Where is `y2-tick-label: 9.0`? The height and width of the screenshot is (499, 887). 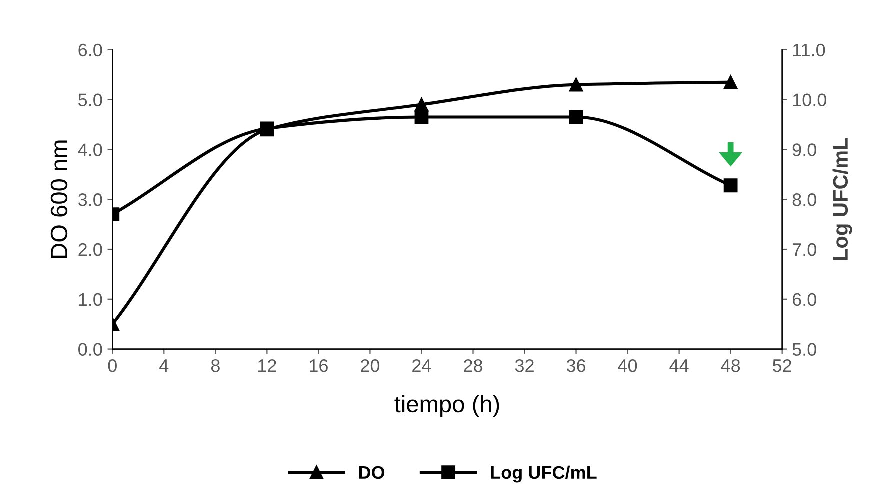
y2-tick-label: 9.0 is located at coordinates (804, 150).